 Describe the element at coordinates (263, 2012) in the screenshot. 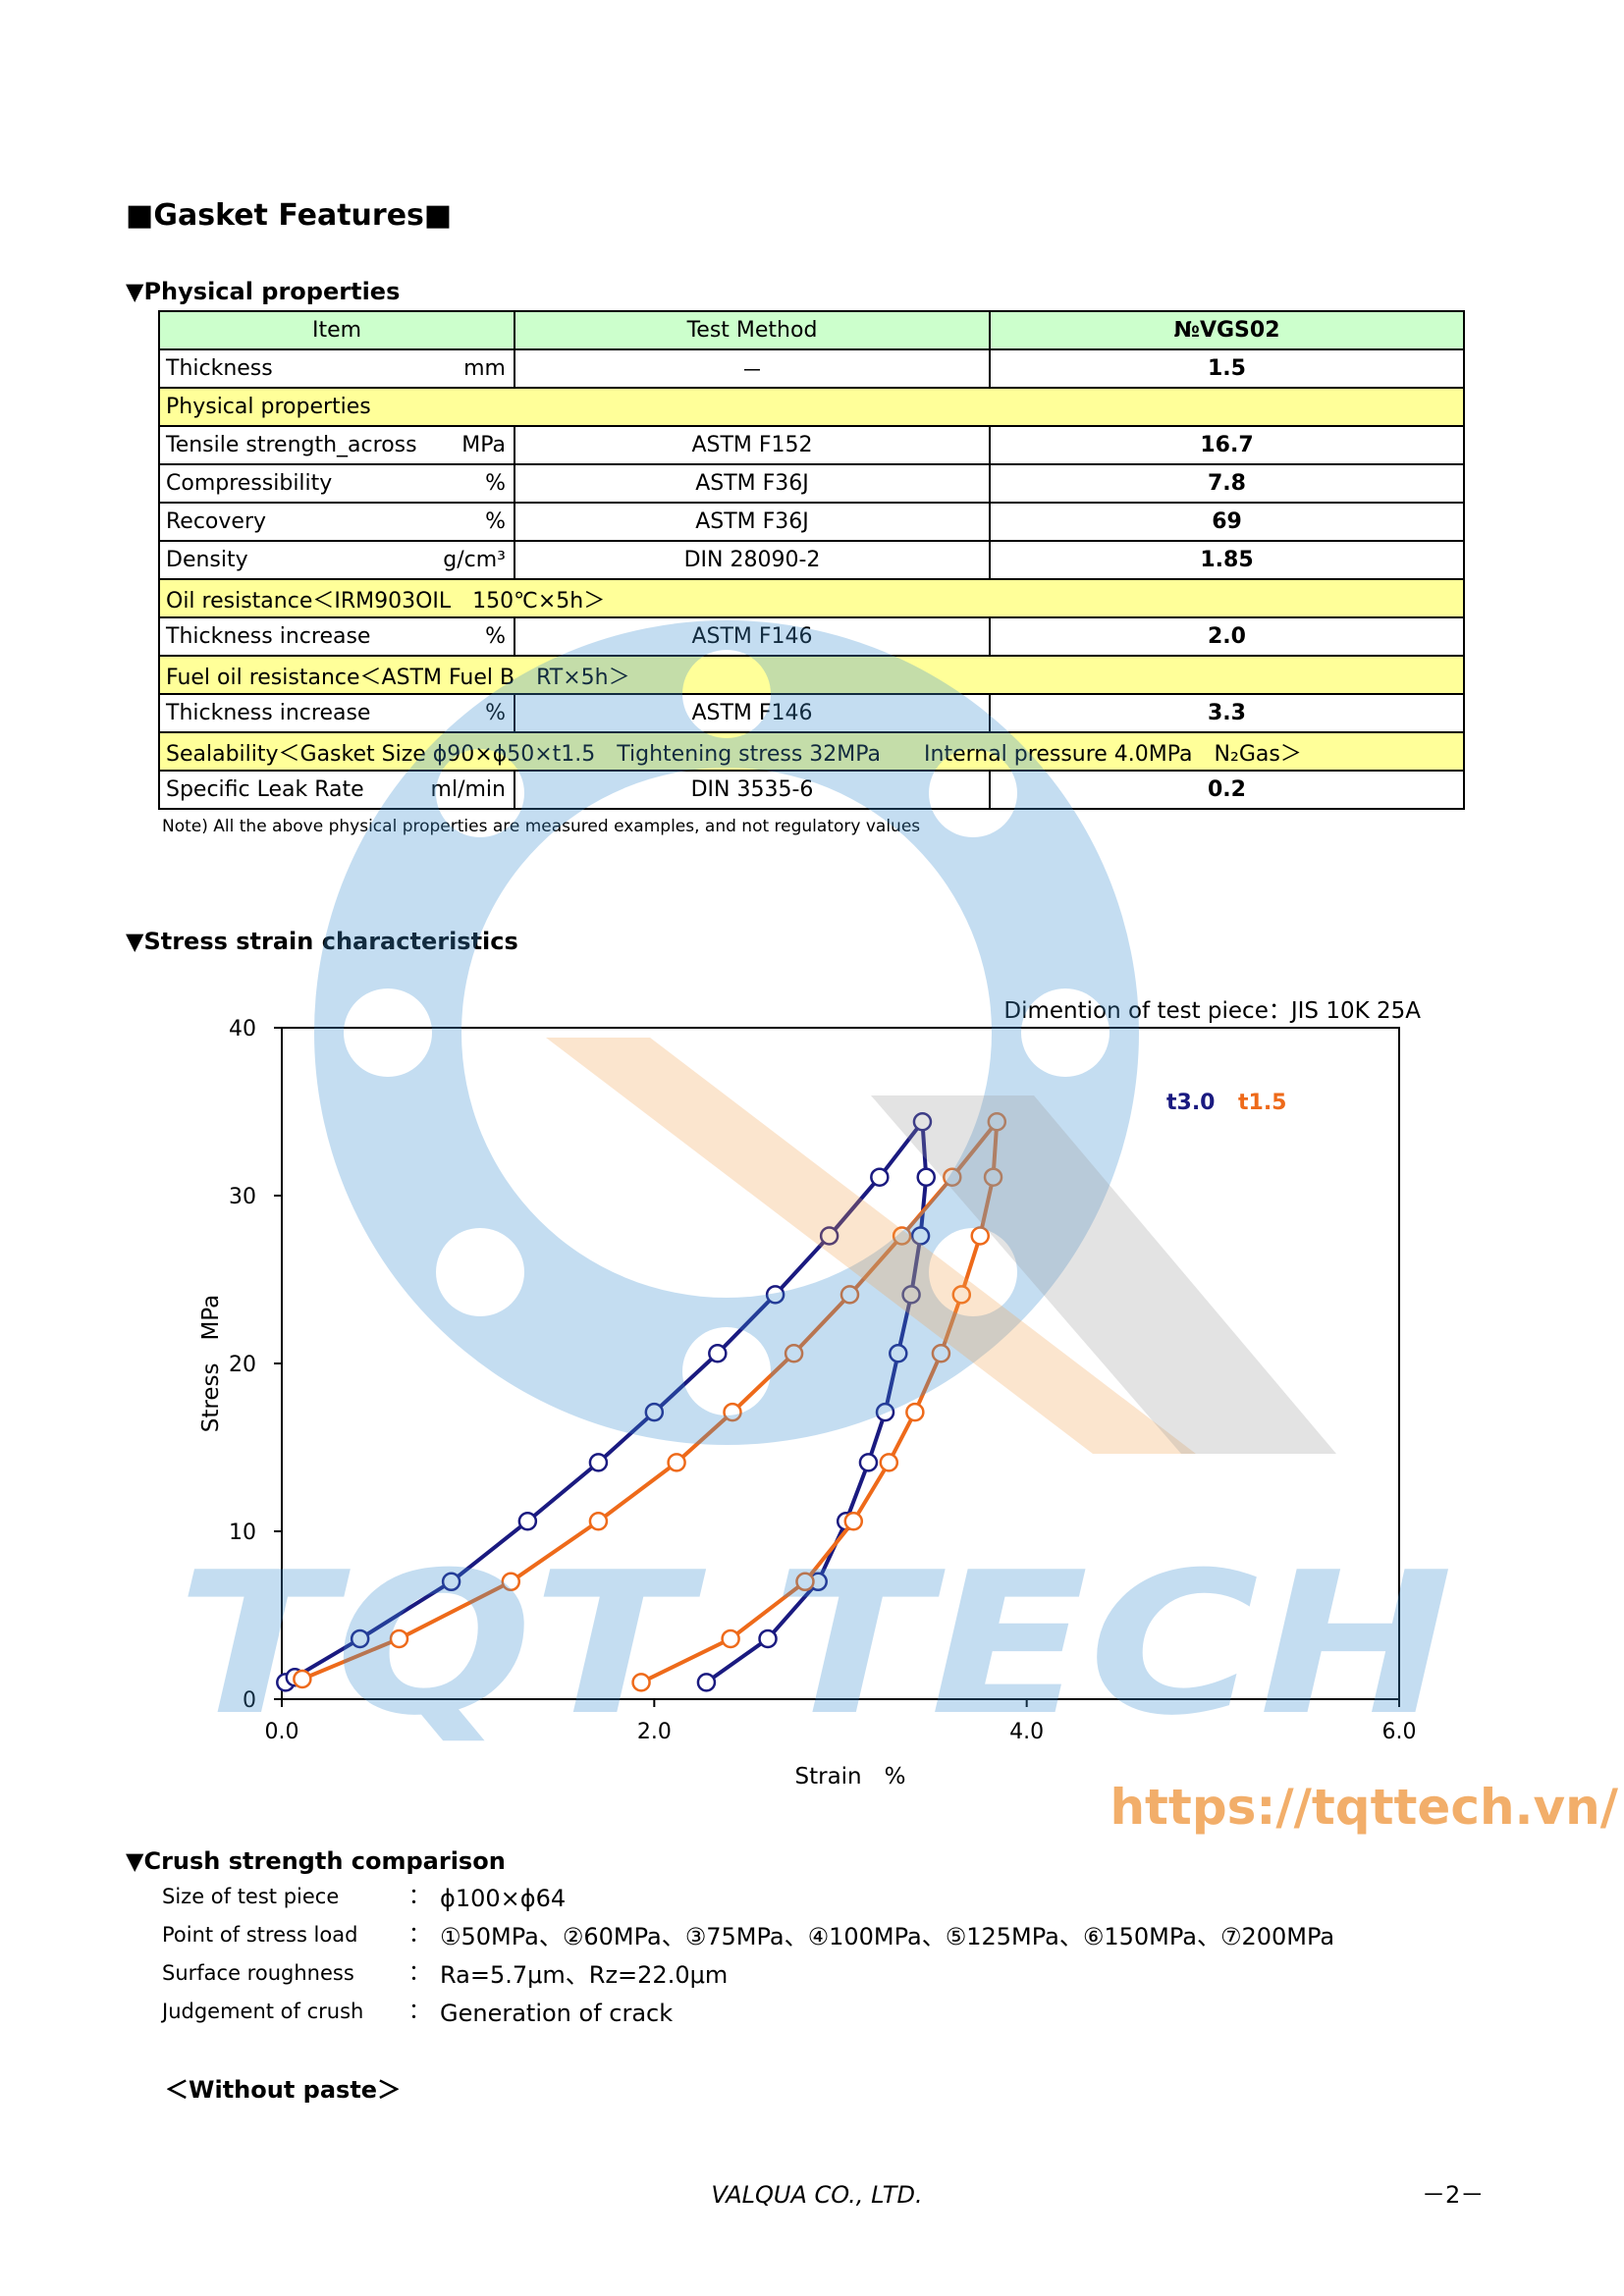

I see `crush-label: Judgement of crush` at that location.